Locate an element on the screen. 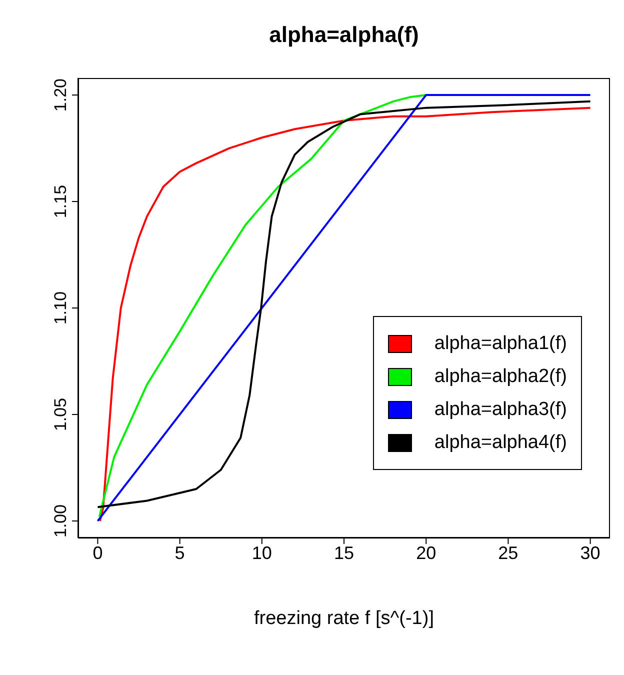 The width and height of the screenshot is (624, 675). x-tick-label: 15 is located at coordinates (344, 552).